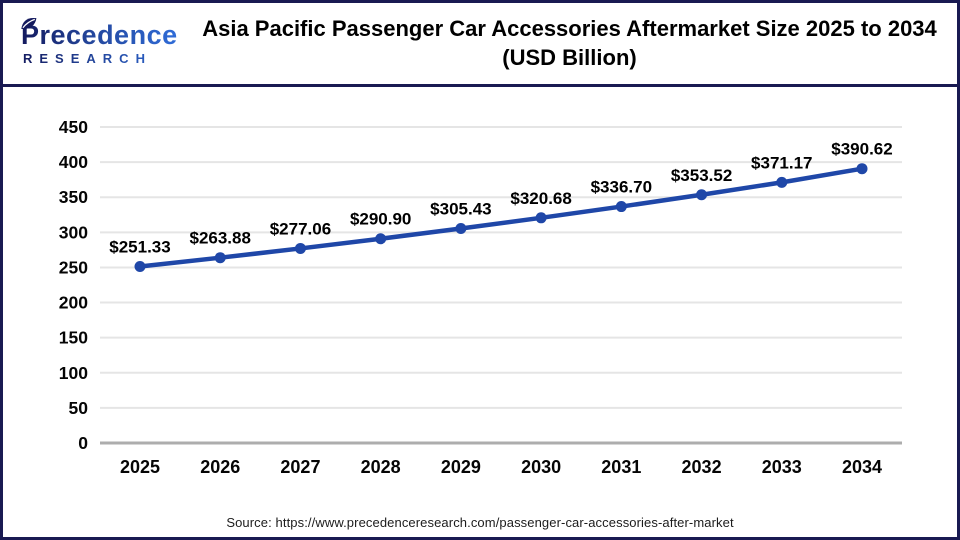  I want to click on trend-line, so click(501, 217).